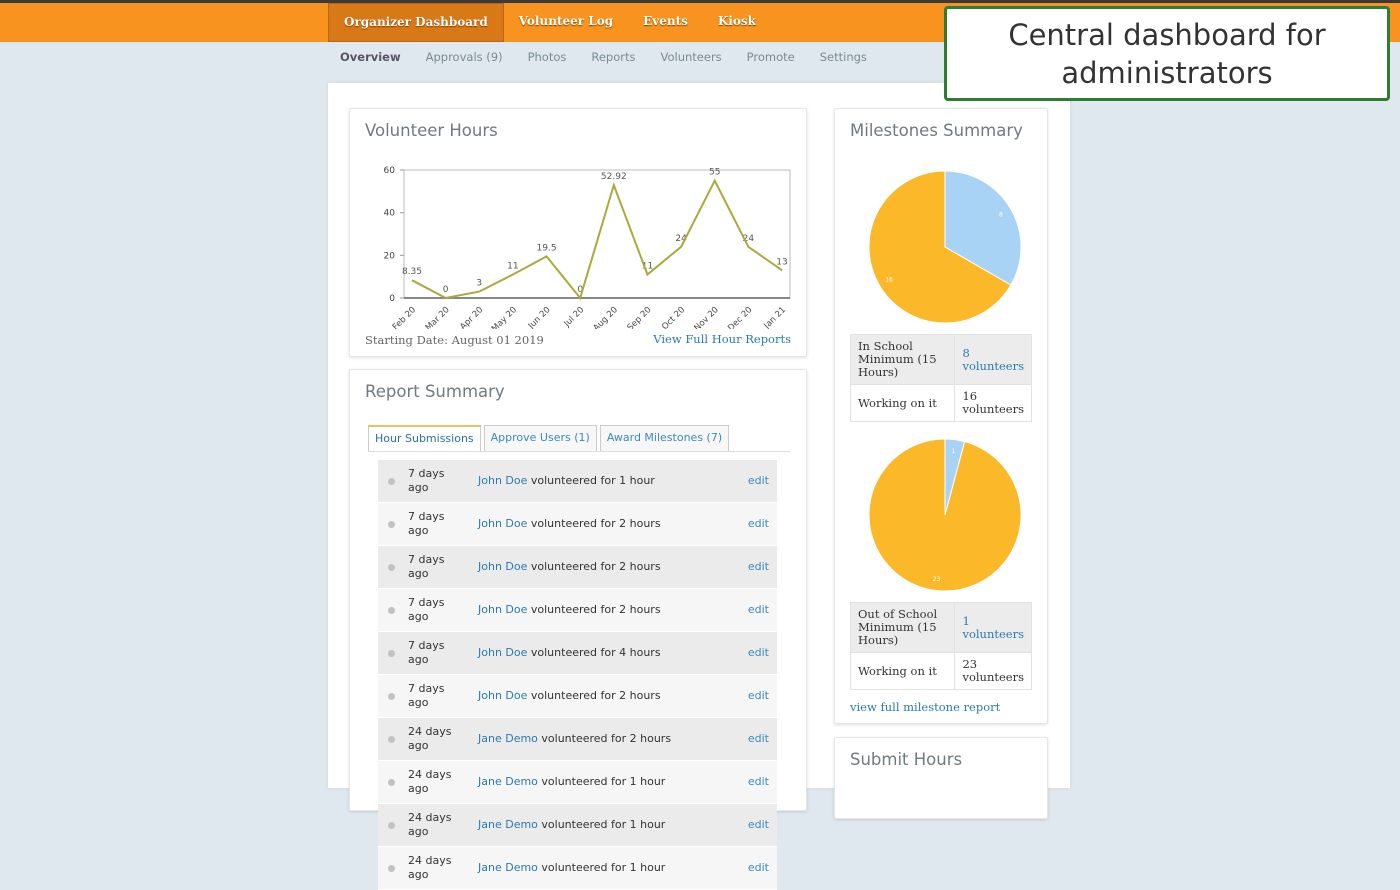  I want to click on subnav-item: Promote, so click(771, 57).